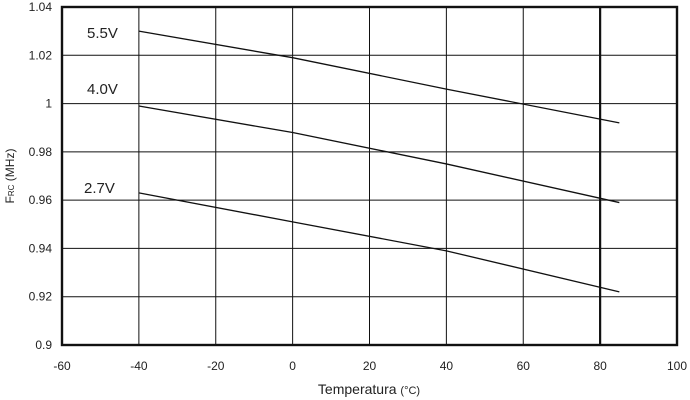 This screenshot has width=690, height=400. I want to click on x-tick-label: 0, so click(292, 366).